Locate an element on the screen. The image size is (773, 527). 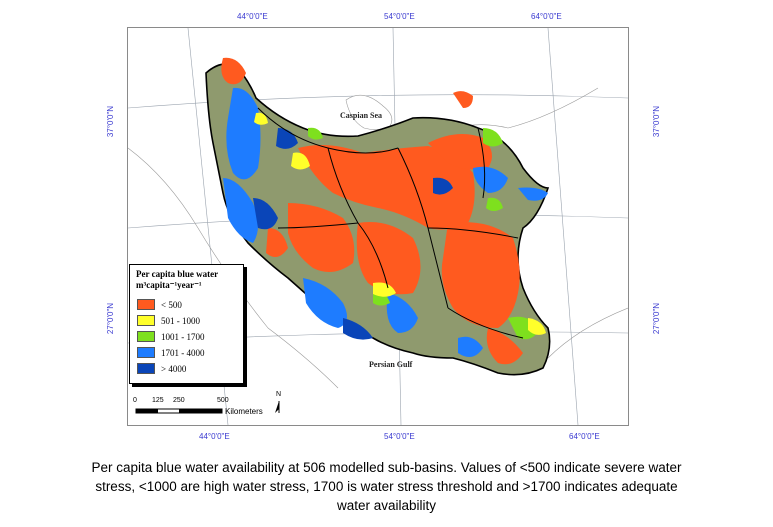
scale-bar: 0 125 250 500 Kilometers N is located at coordinates (213, 407).